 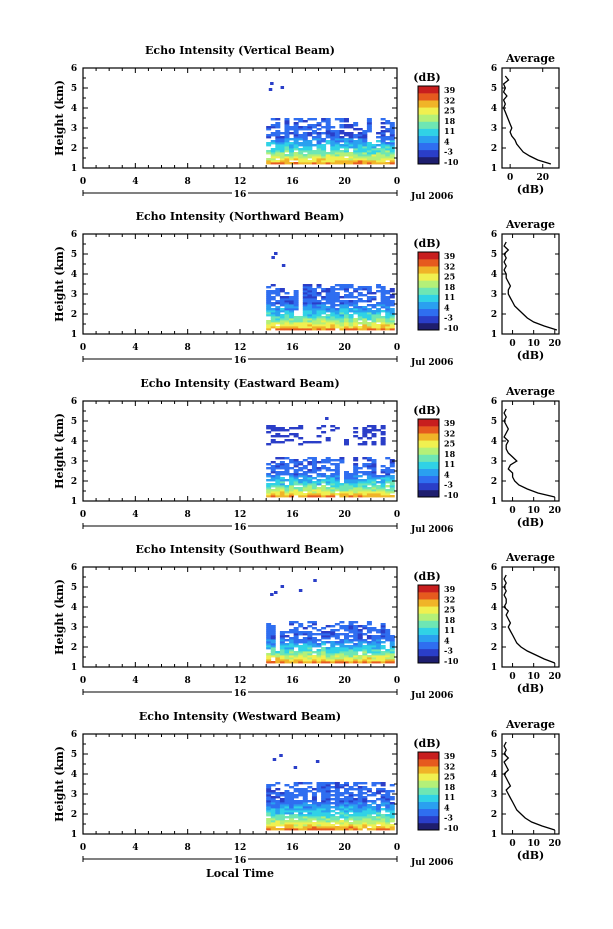 I want to click on colorbar-tick-label: -10, so click(x=451, y=162).